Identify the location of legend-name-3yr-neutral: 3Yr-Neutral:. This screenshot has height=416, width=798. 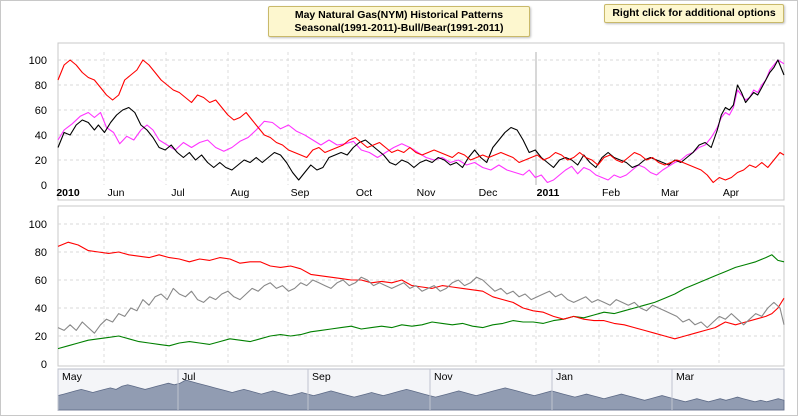
(378, 214).